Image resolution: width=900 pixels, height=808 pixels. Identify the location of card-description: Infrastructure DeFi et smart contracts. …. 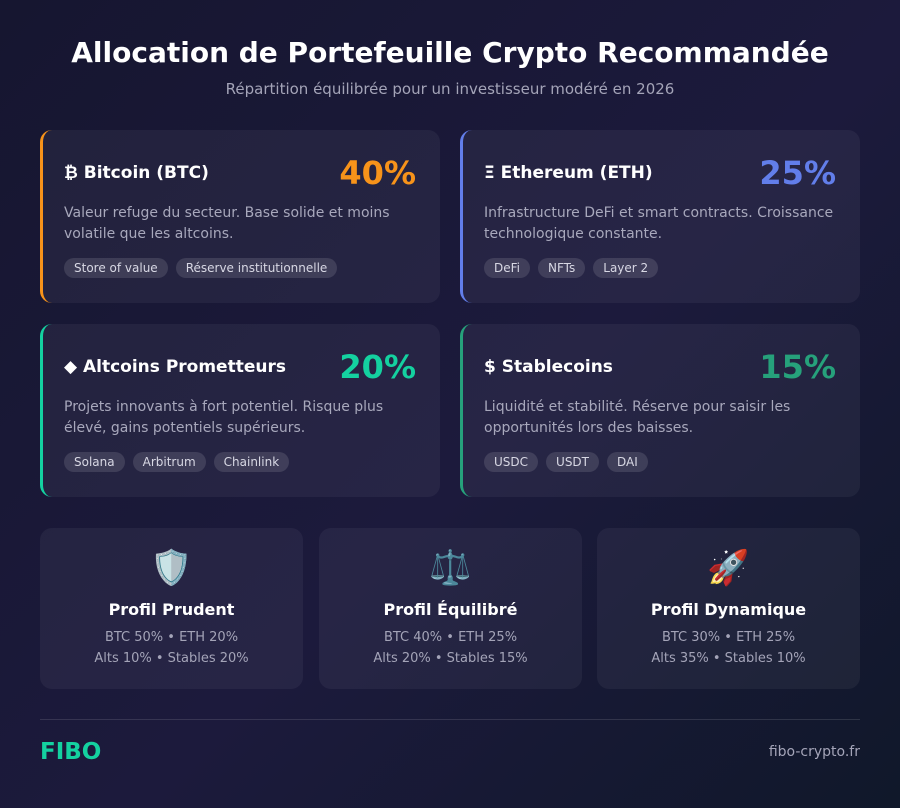
(659, 223).